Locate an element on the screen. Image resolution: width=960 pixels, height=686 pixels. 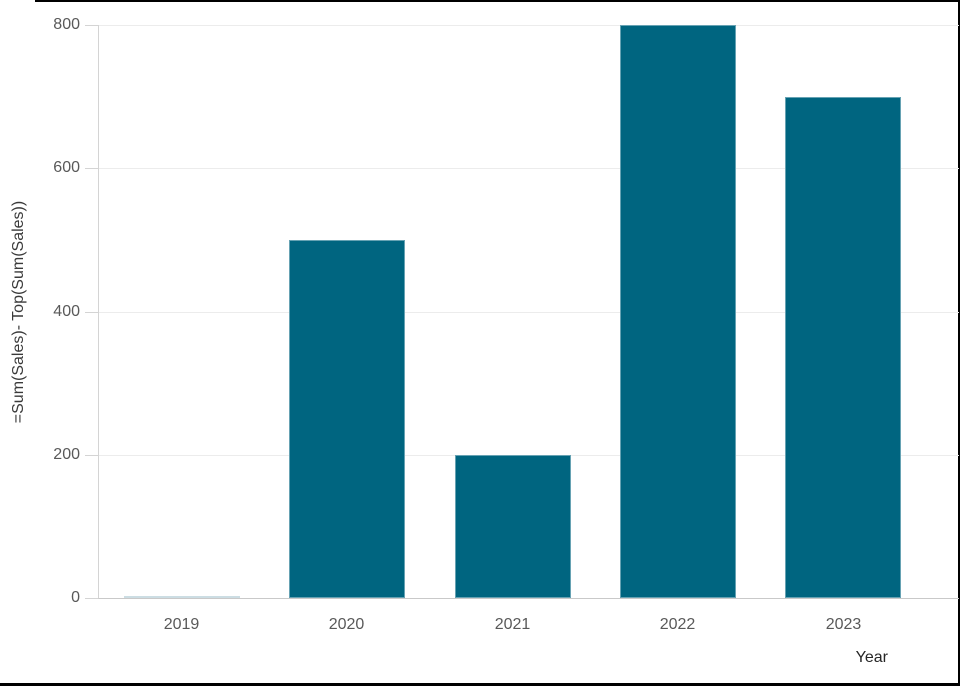
bar-2023 is located at coordinates (843, 347).